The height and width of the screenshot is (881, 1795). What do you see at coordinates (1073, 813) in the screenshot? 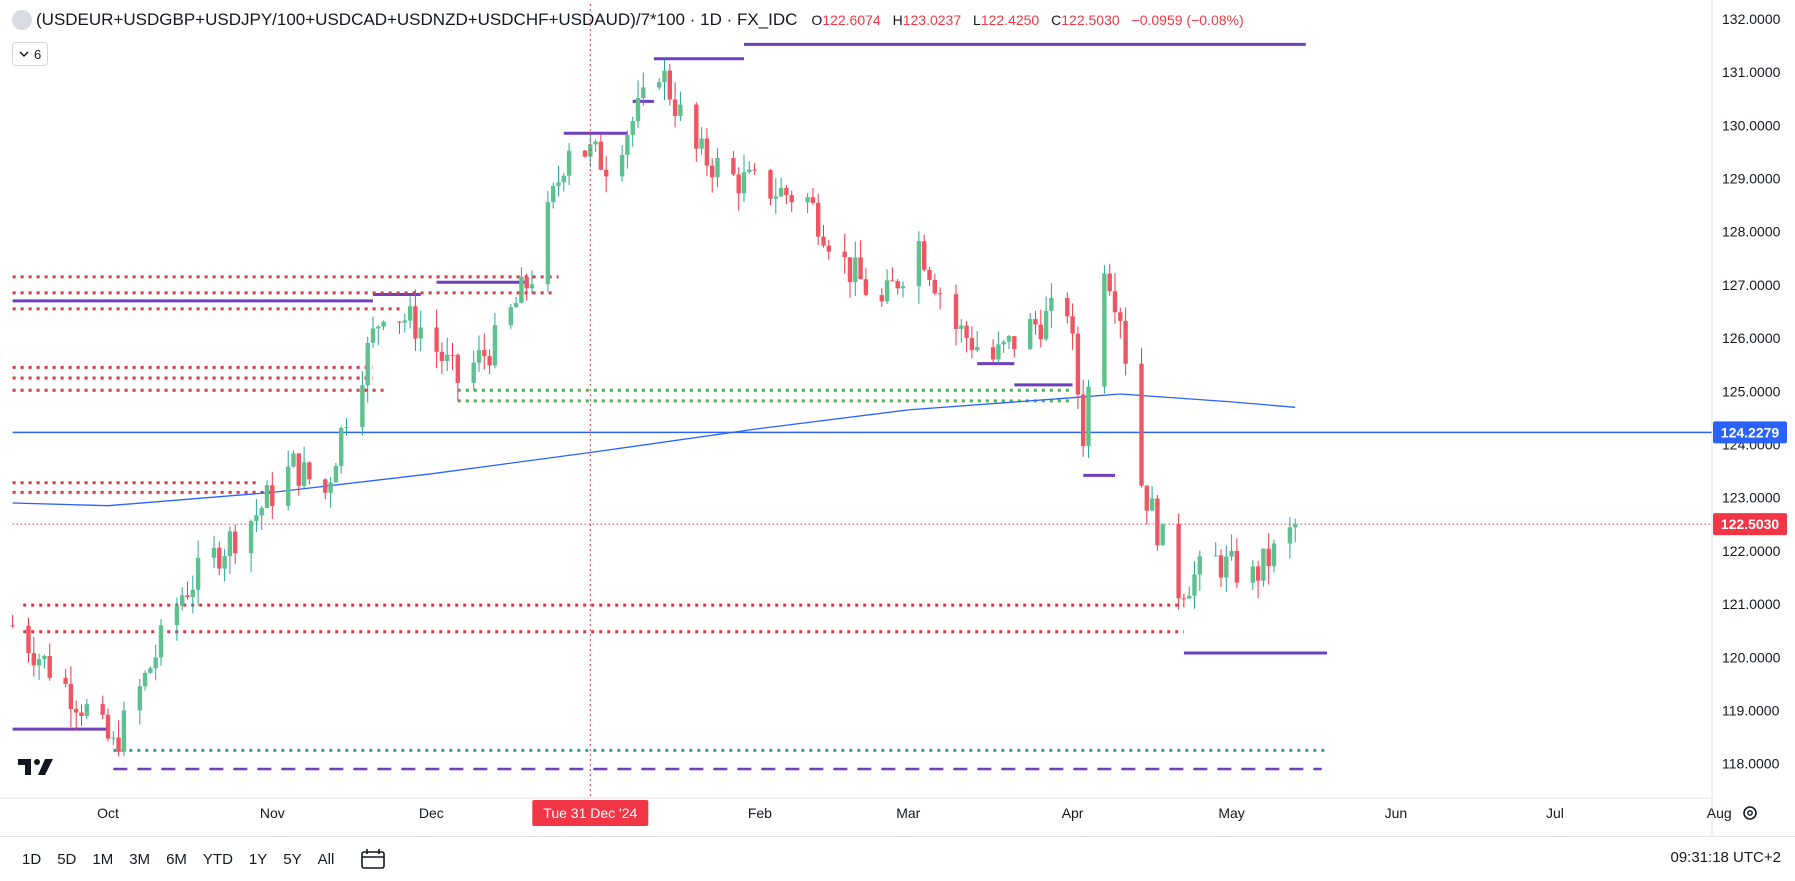
I see `time-tick-label: Apr` at bounding box center [1073, 813].